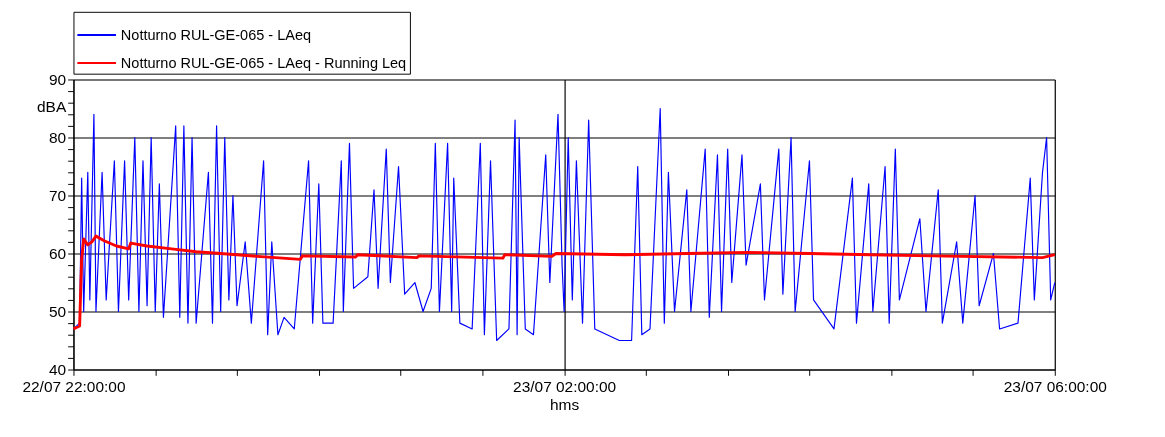 This screenshot has width=1165, height=437. Describe the element at coordinates (263, 62) in the screenshot. I see `legend-label: Notturno RUL-GE-065 - LAeq - Running Leq` at that location.